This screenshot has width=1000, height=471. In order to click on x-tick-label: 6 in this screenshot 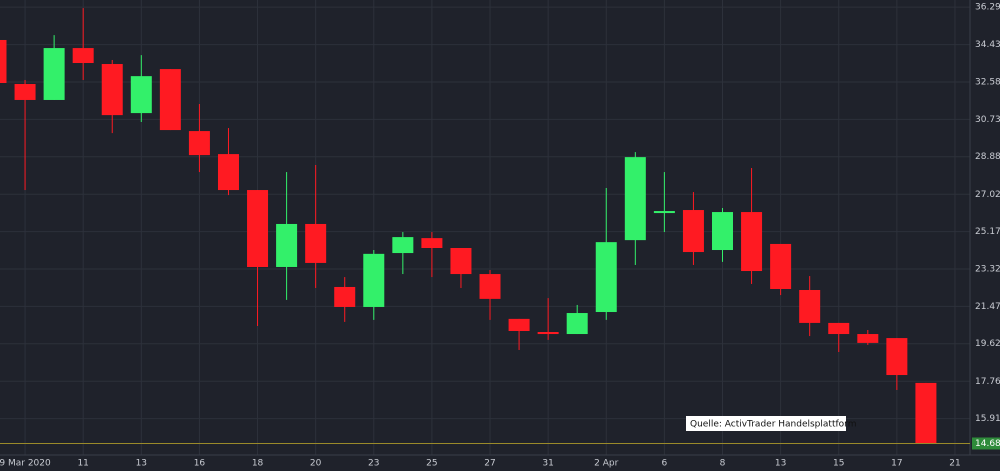, I will do `click(665, 464)`.